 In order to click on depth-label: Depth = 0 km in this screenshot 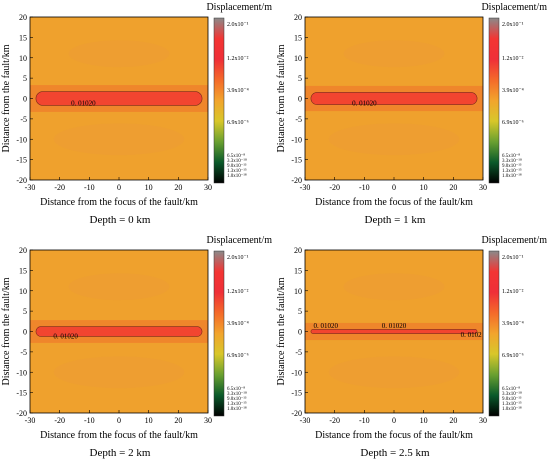, I will do `click(120, 220)`.